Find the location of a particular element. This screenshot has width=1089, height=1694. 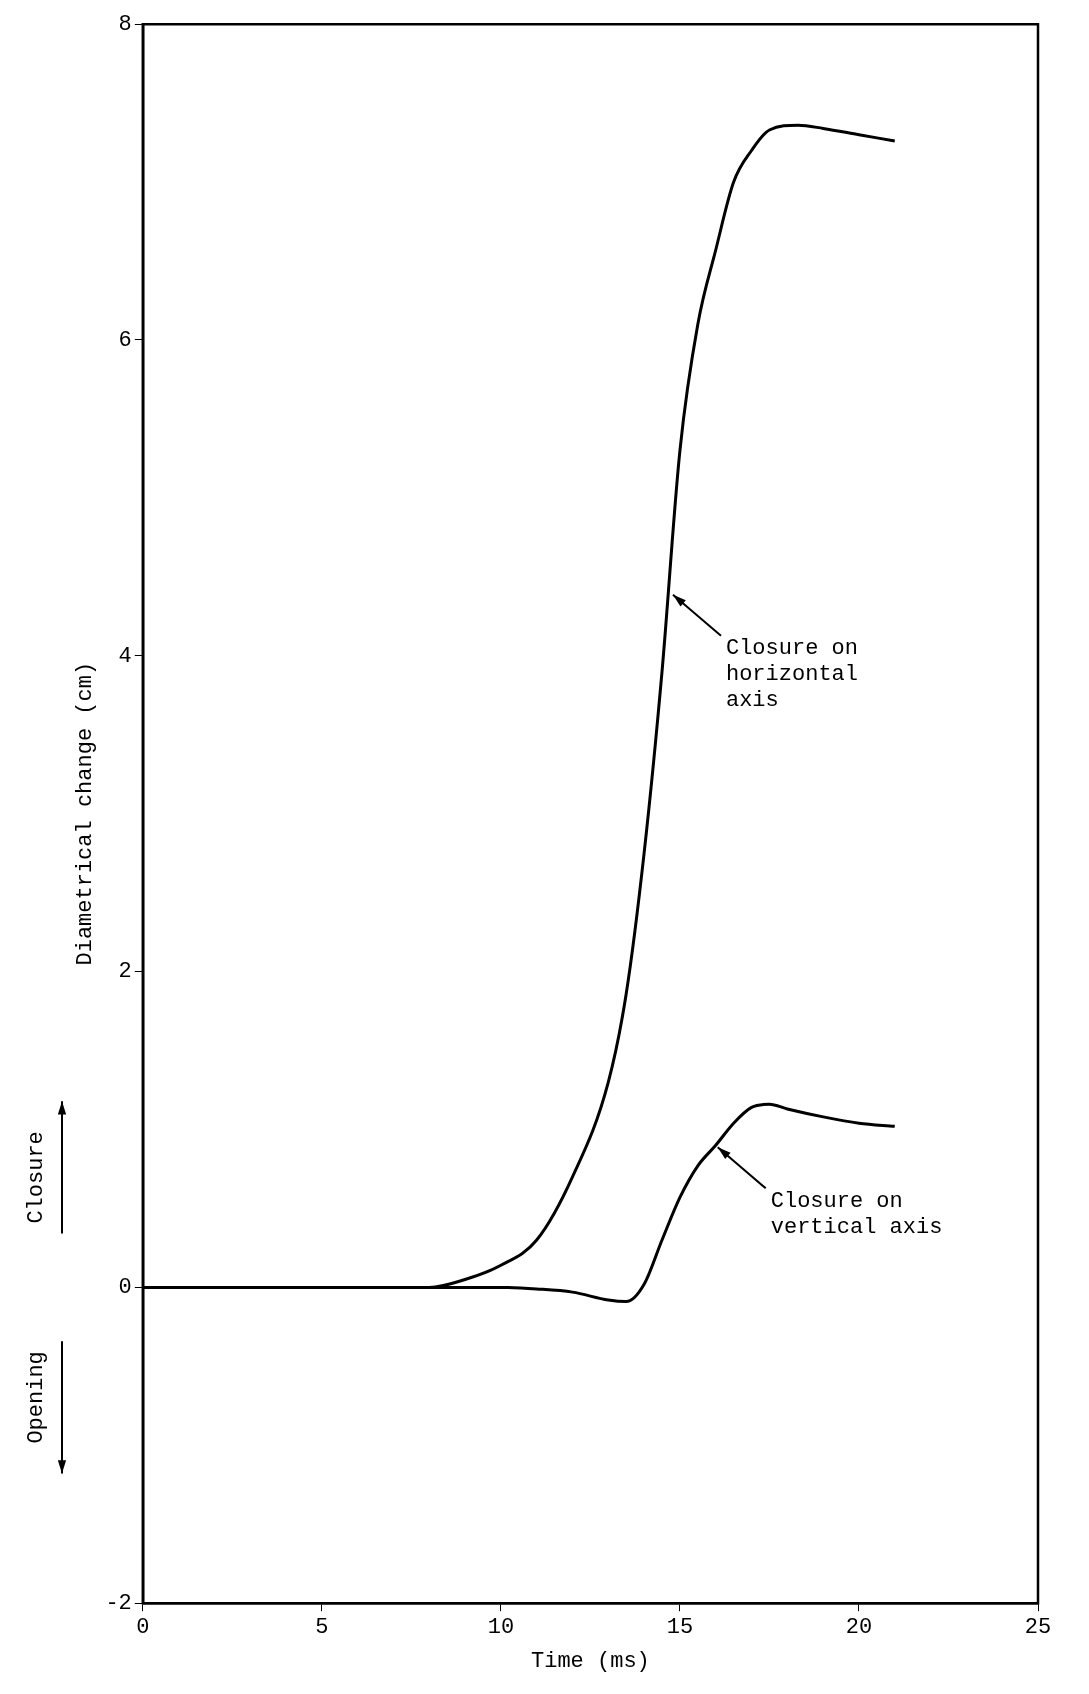

annotation: Closure on horizontal axis is located at coordinates (791, 675).